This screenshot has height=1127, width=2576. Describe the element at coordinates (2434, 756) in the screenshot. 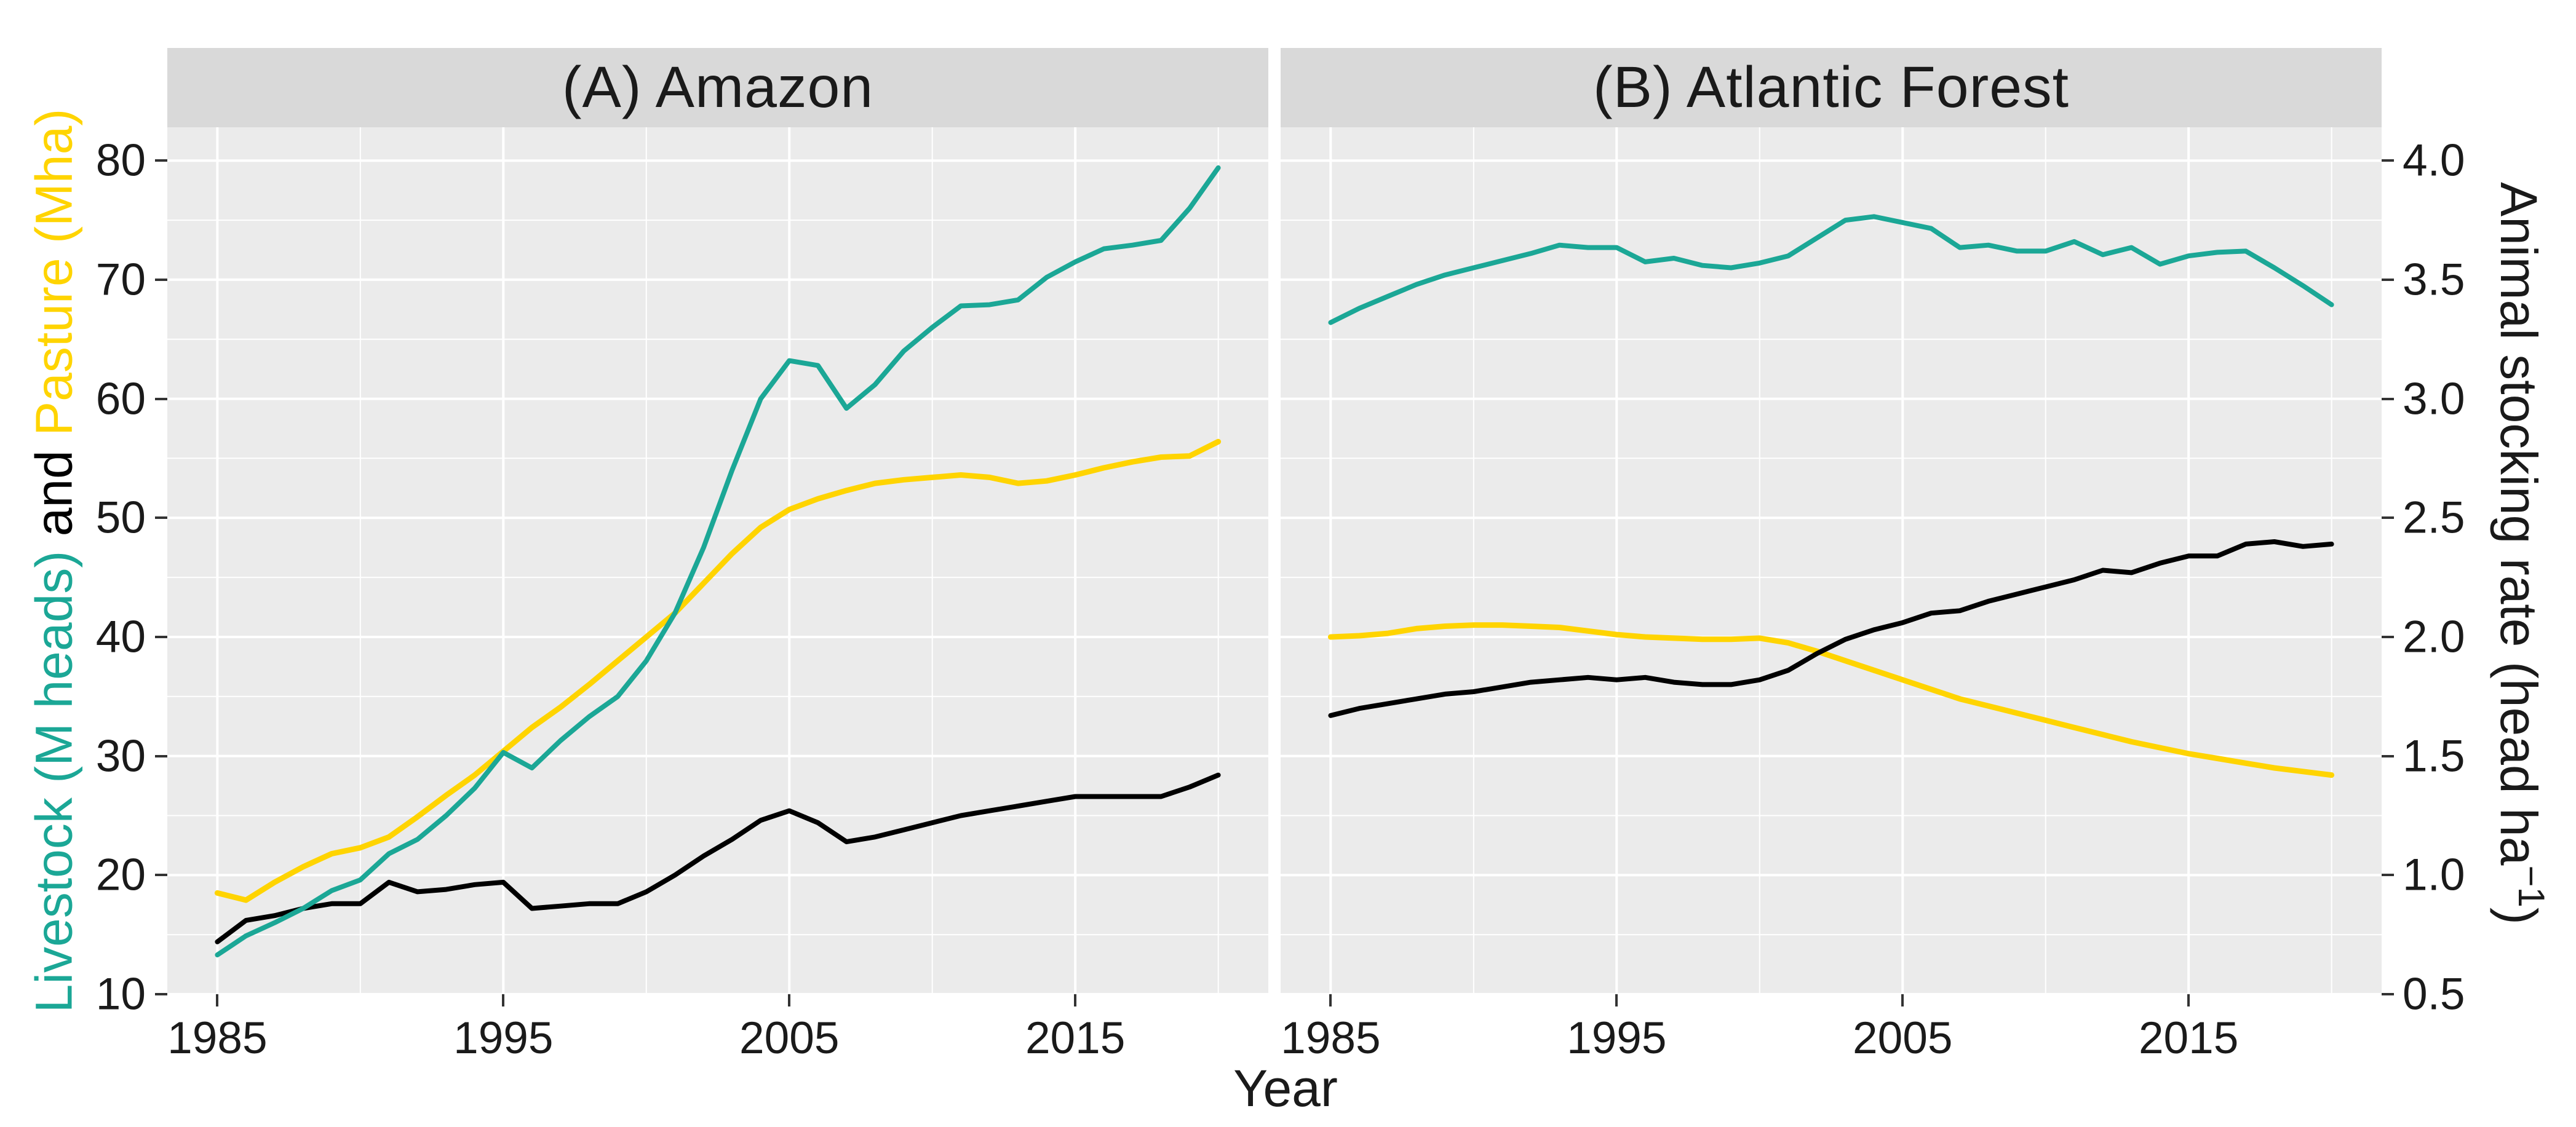

I see `y-right-tick-label: 1.5` at that location.